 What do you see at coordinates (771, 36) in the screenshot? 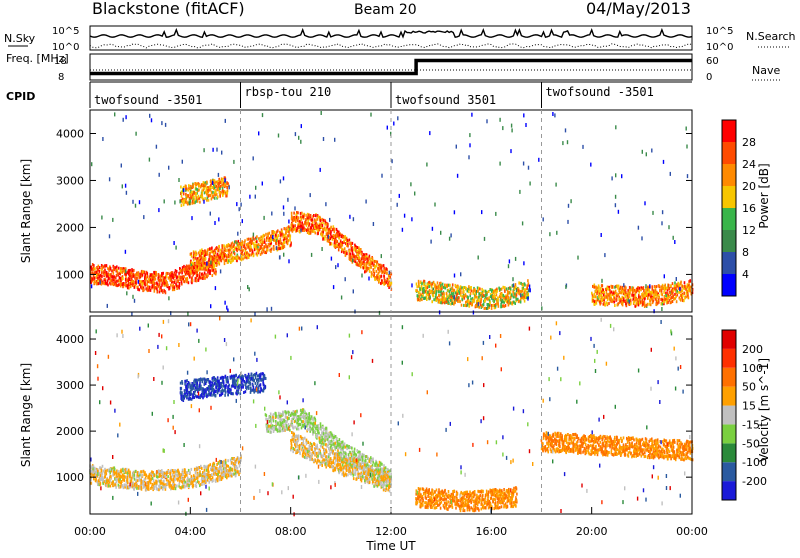
I see `noise-search-label: N.Search` at bounding box center [771, 36].